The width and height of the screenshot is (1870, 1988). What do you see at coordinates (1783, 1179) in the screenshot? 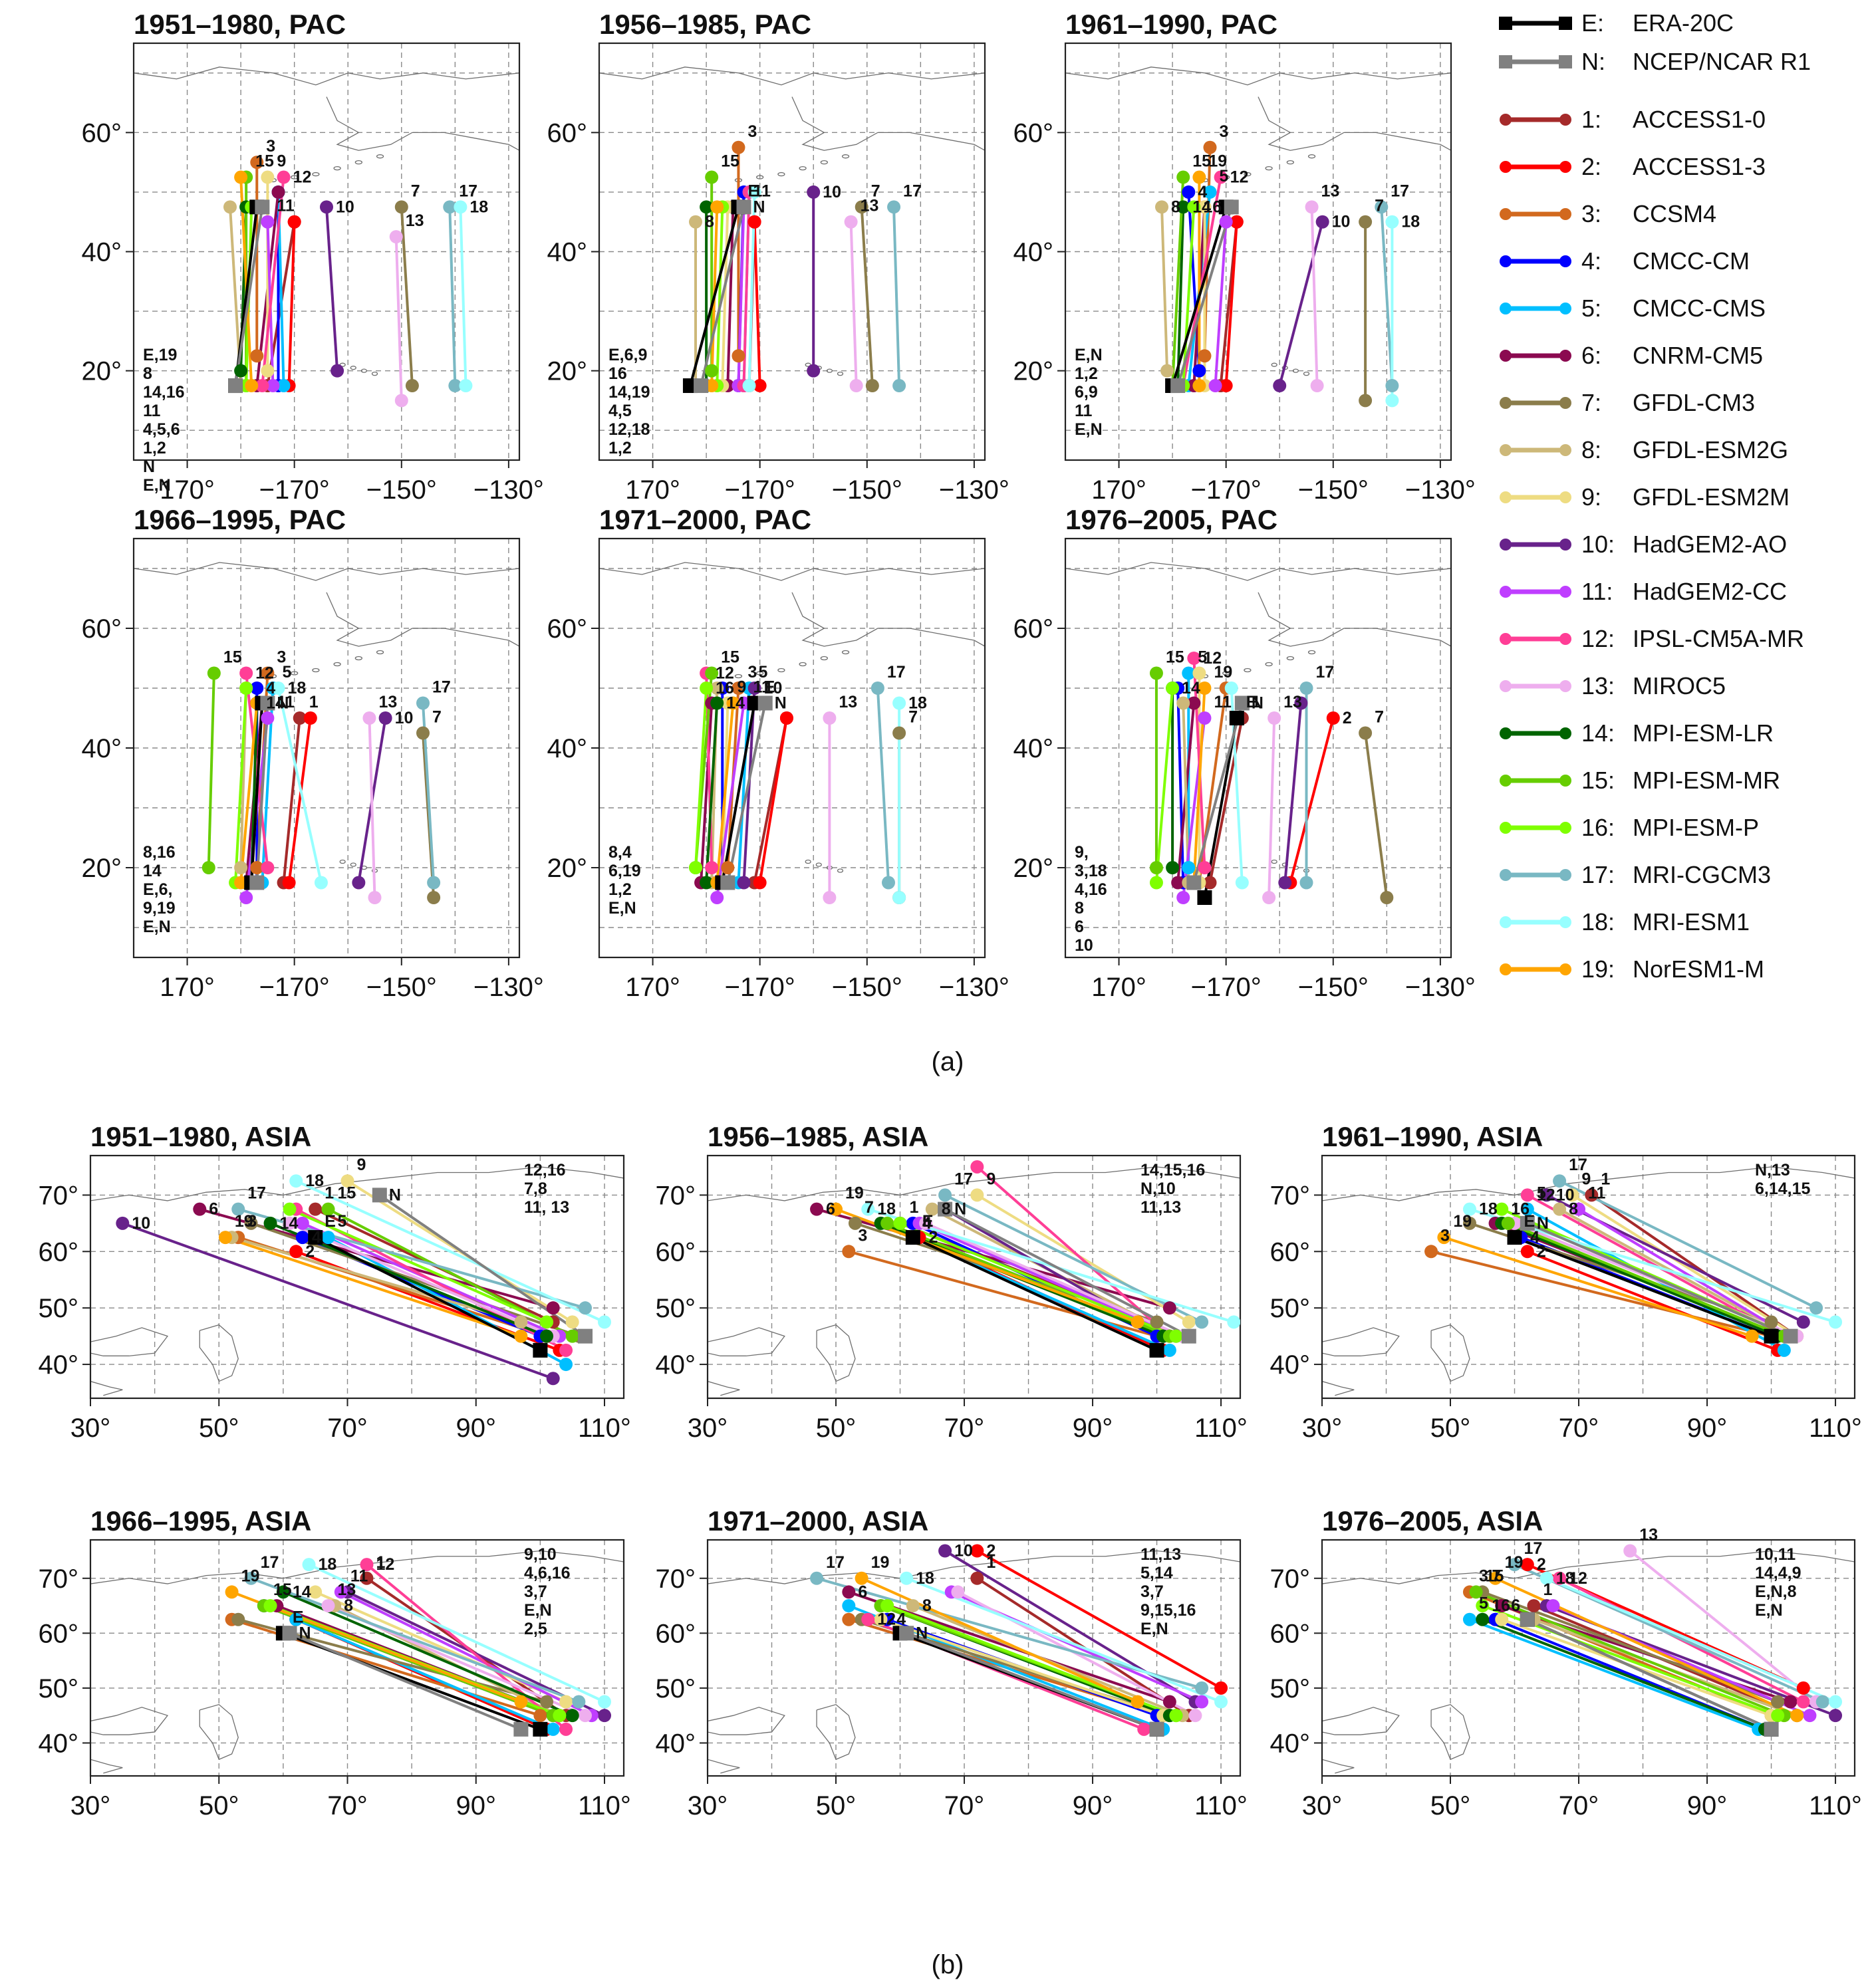
I see `group-annotations: N,136,14,15` at bounding box center [1783, 1179].